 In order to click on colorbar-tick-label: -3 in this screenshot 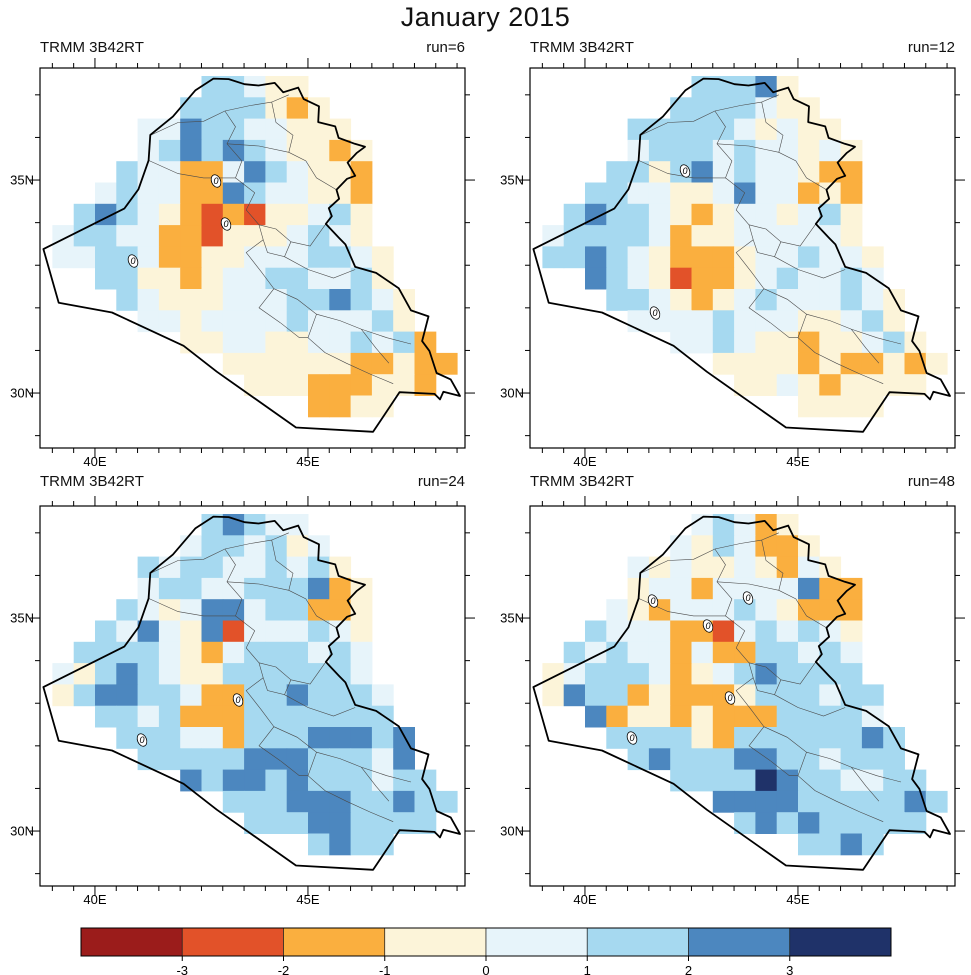, I will do `click(182, 969)`.